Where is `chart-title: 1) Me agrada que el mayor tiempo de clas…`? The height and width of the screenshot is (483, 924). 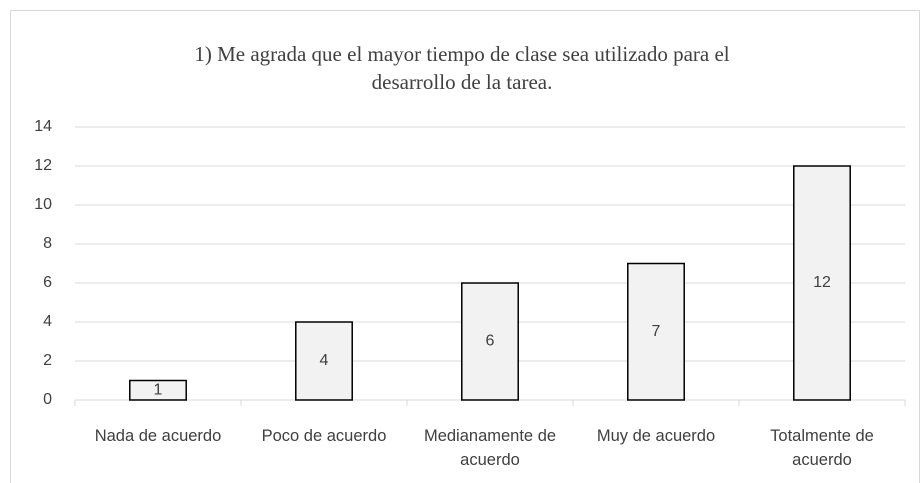
chart-title: 1) Me agrada que el mayor tiempo de clas… is located at coordinates (462, 68).